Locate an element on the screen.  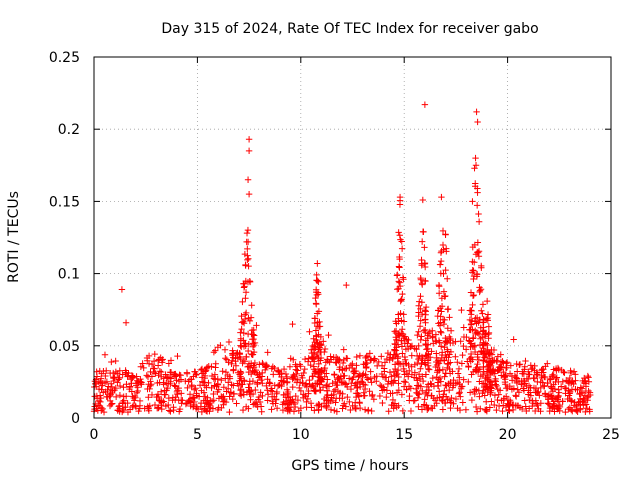
y-tick-label: 0.15 is located at coordinates (64, 202).